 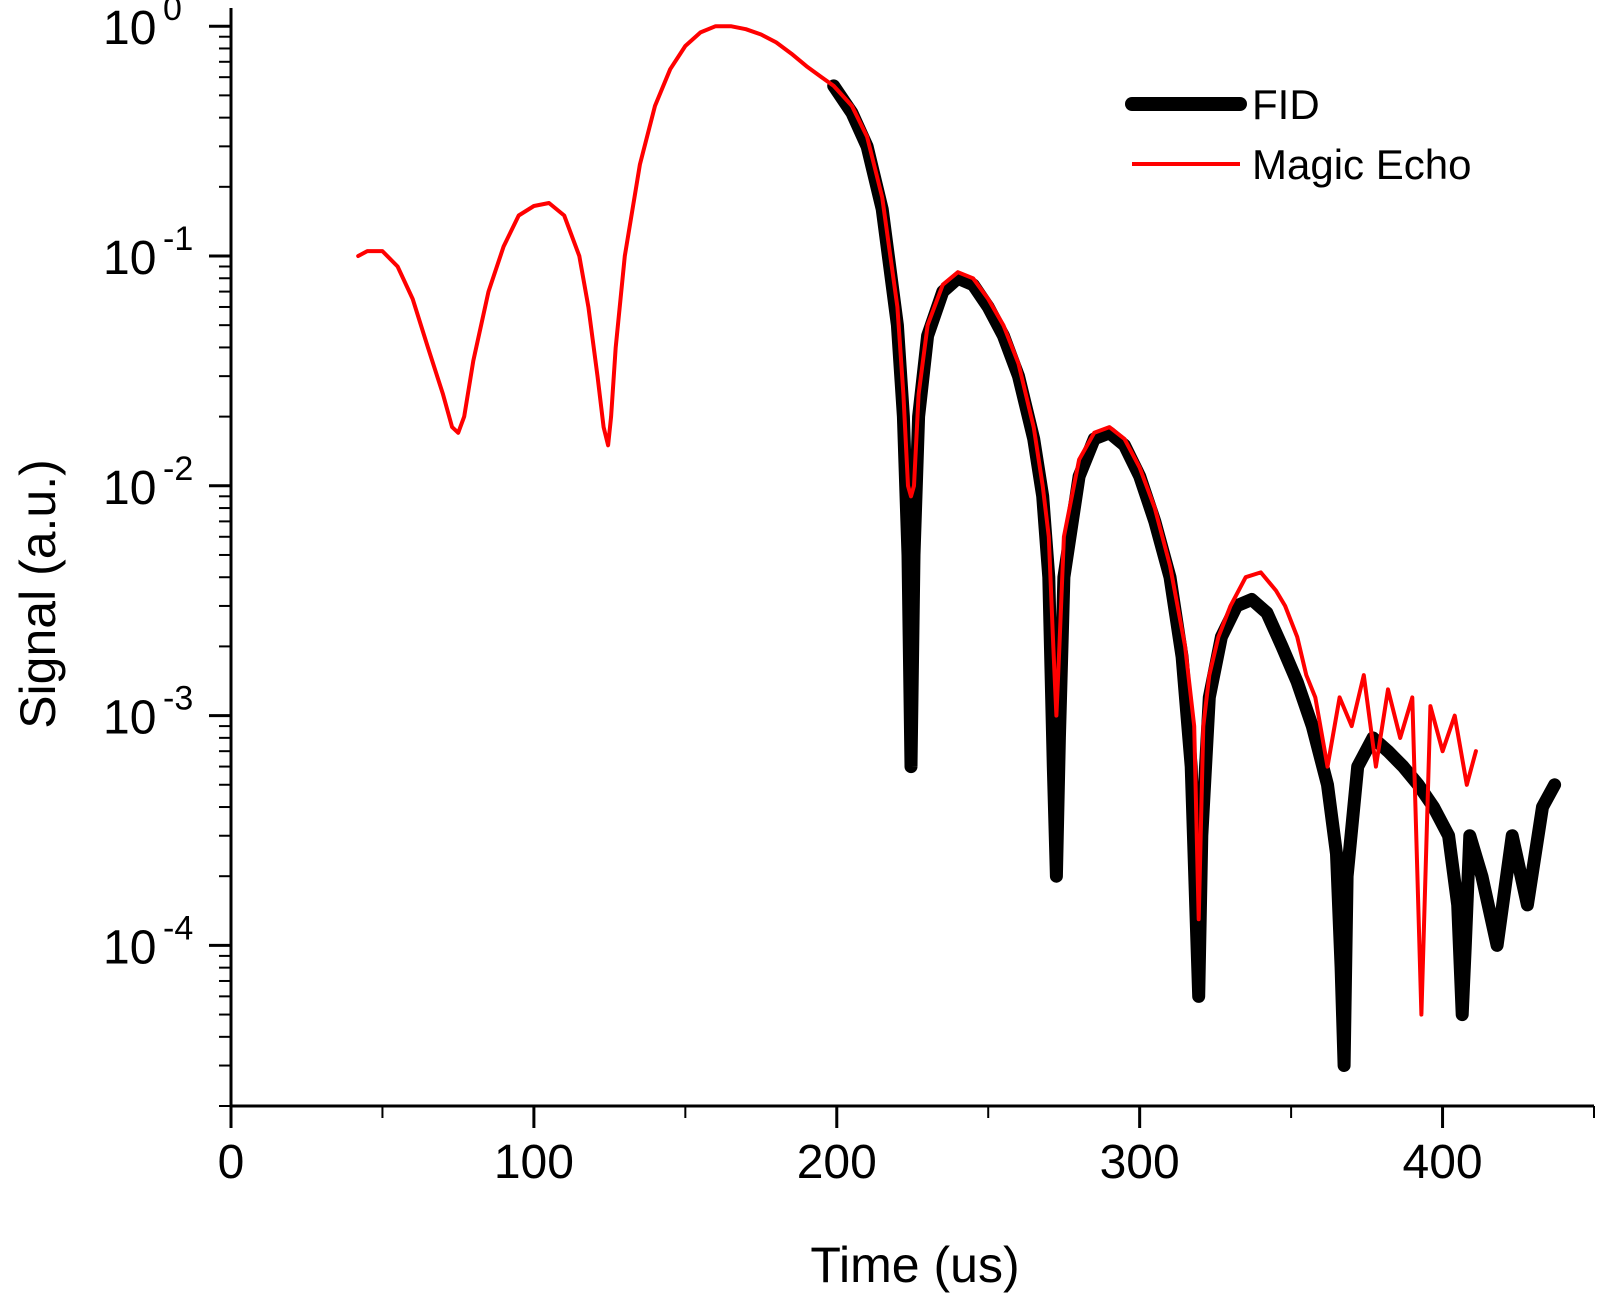 What do you see at coordinates (1361, 164) in the screenshot?
I see `legend-label-magic-echo: Magic Echo` at bounding box center [1361, 164].